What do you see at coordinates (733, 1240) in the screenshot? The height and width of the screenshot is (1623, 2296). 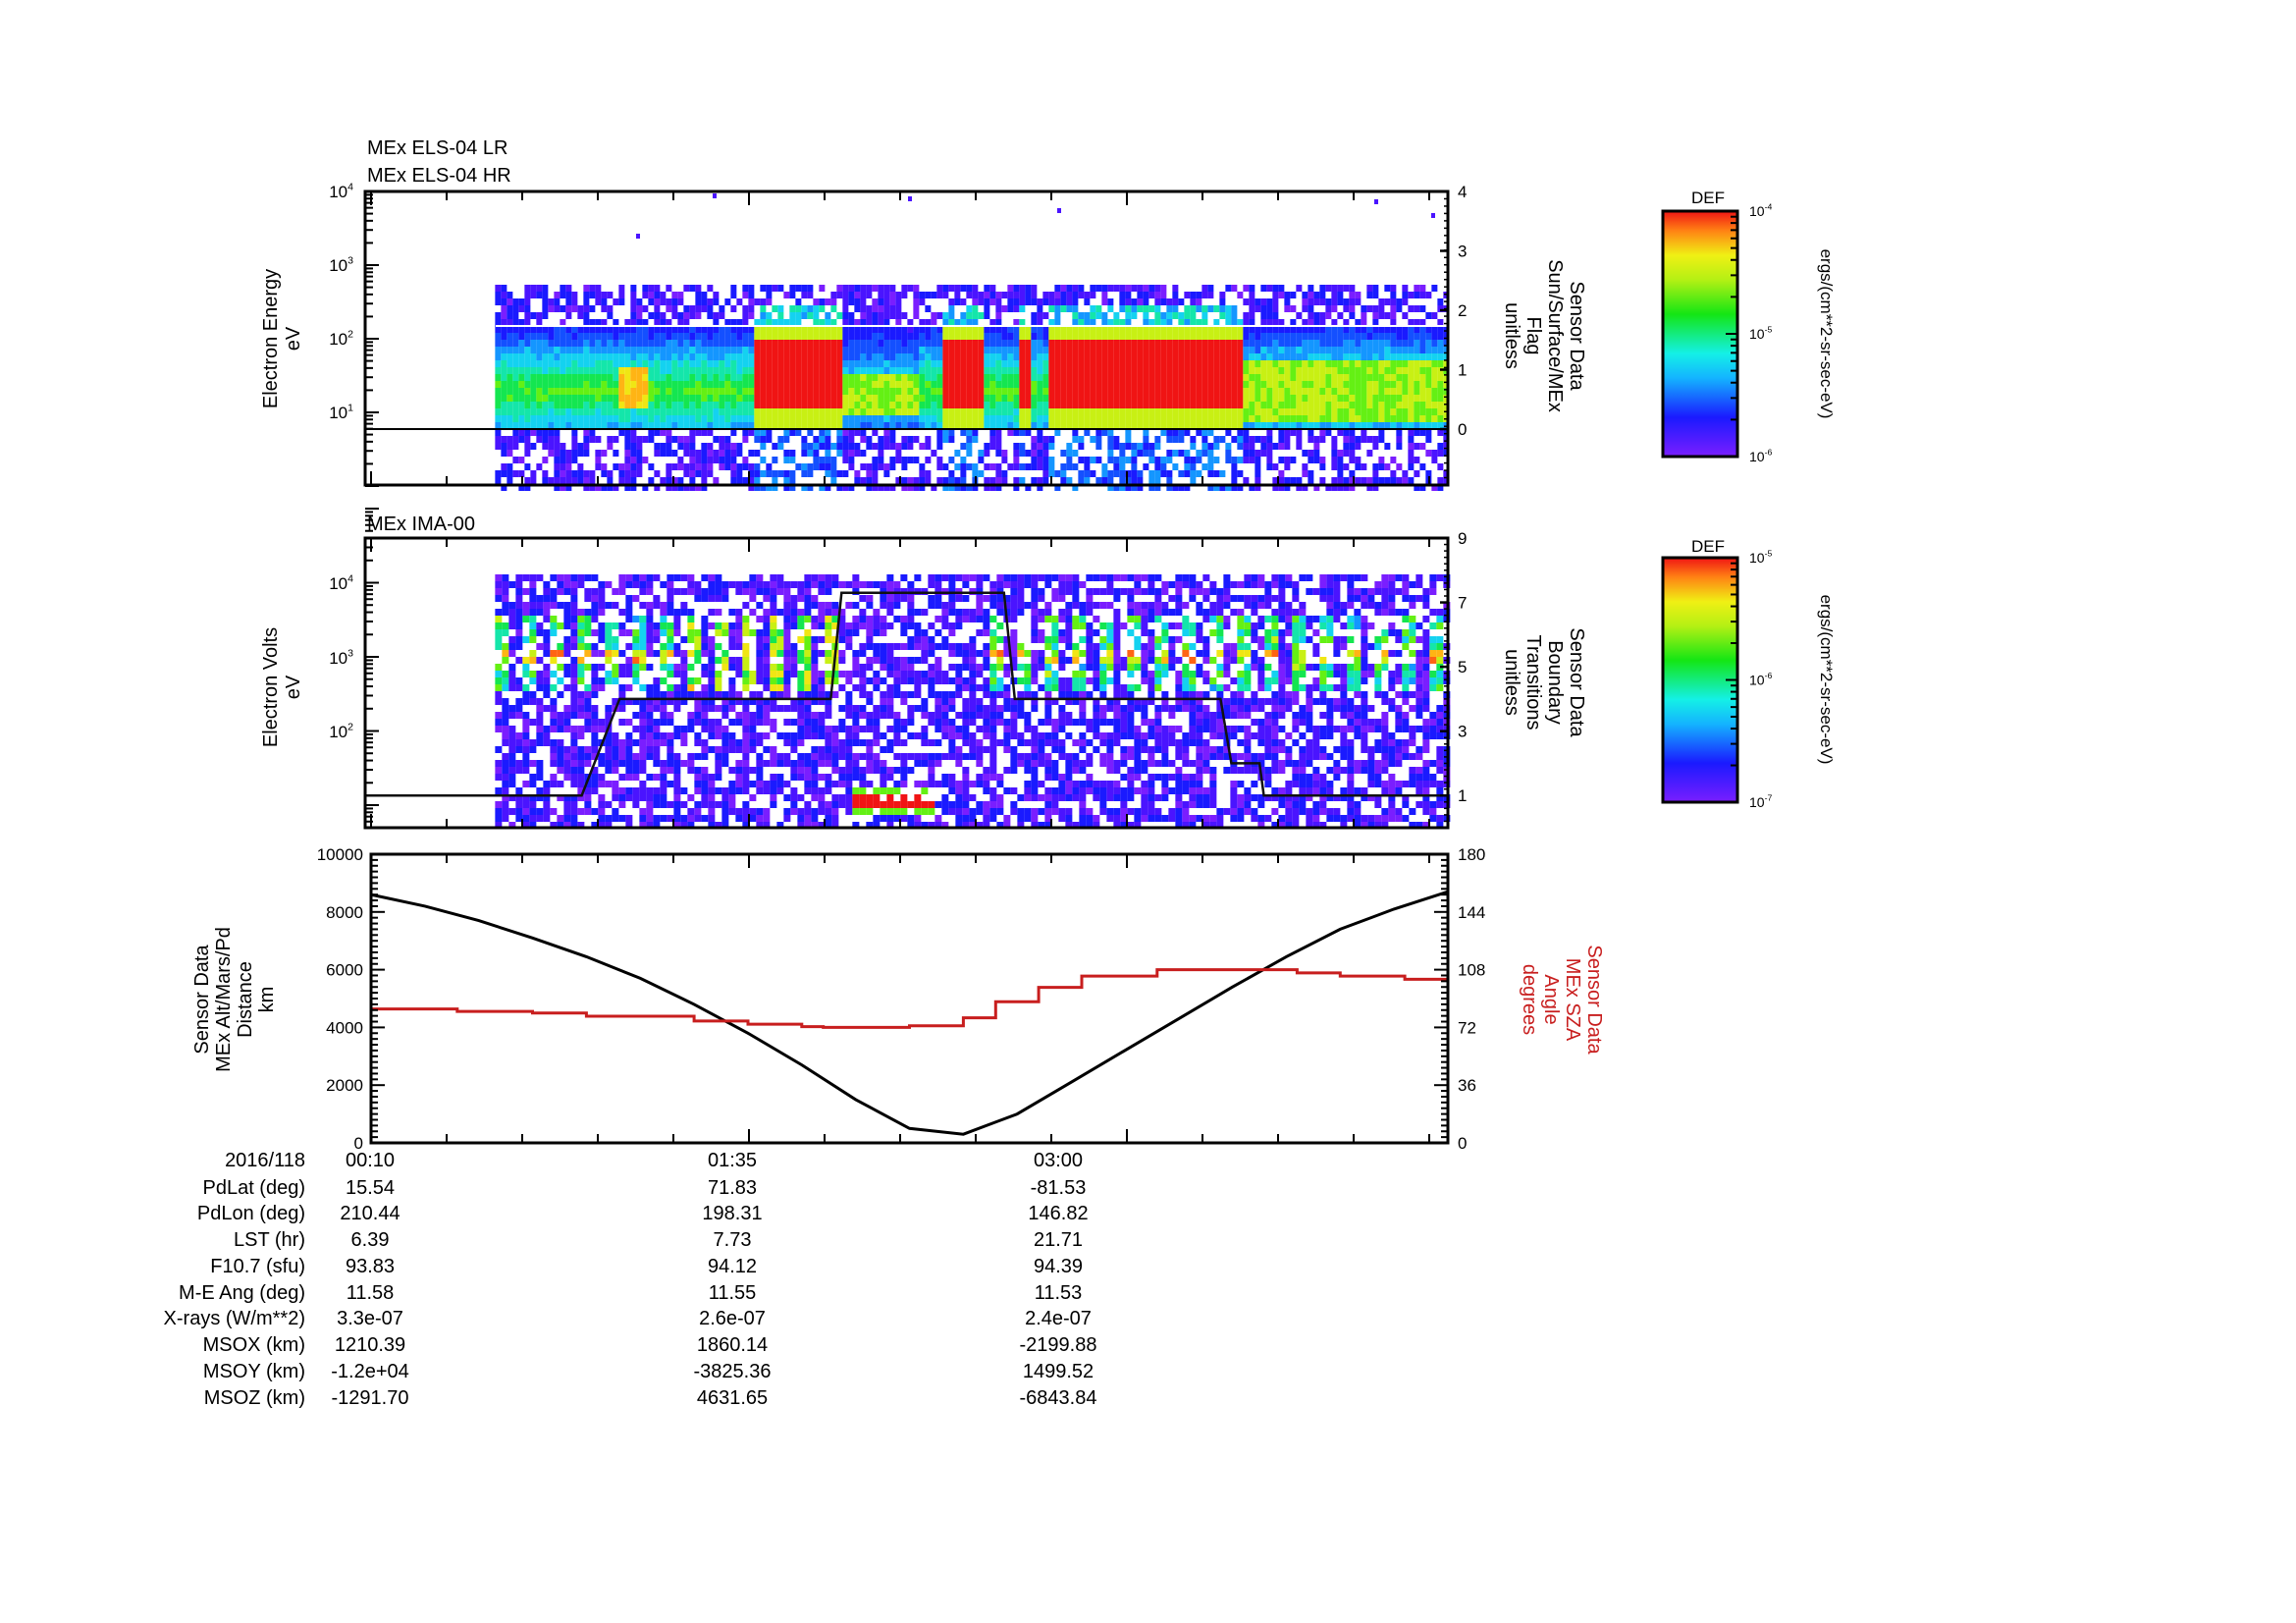 I see `ephemeris-cell: 7.73` at bounding box center [733, 1240].